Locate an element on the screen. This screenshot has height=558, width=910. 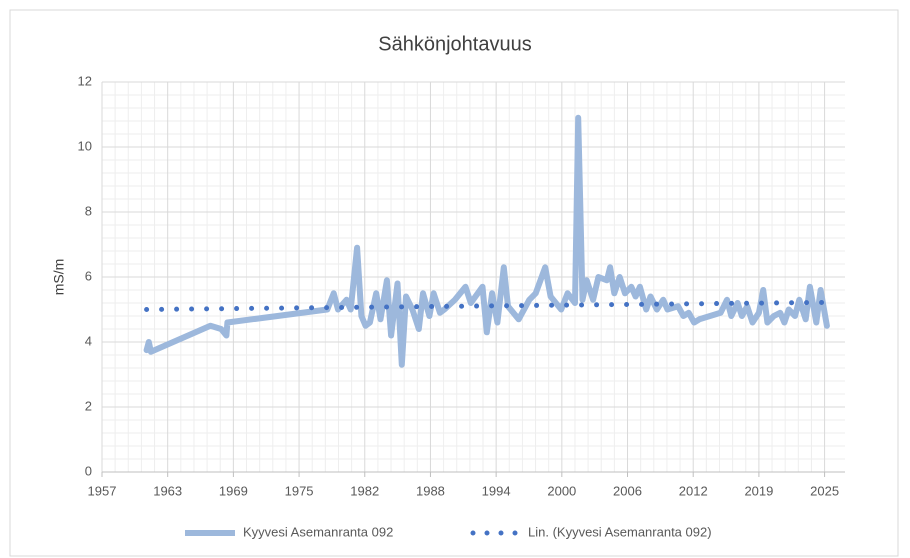
y-tick-label: 4 is located at coordinates (88, 340).